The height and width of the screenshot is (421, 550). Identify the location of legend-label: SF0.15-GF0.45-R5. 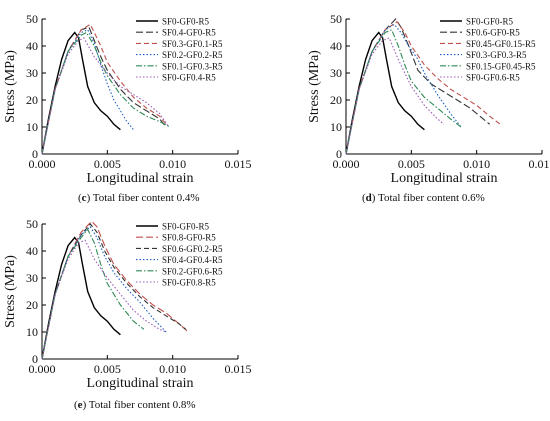
(501, 66).